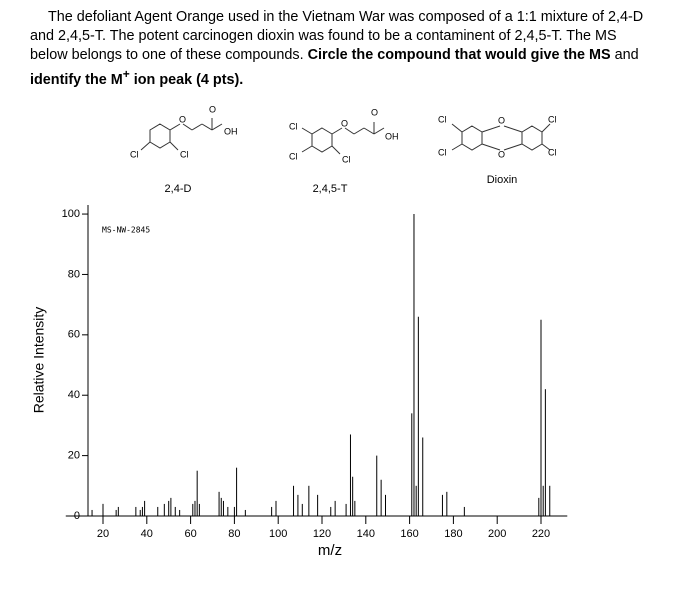 This screenshot has width=678, height=589. I want to click on y-tick-label: 20, so click(74, 456).